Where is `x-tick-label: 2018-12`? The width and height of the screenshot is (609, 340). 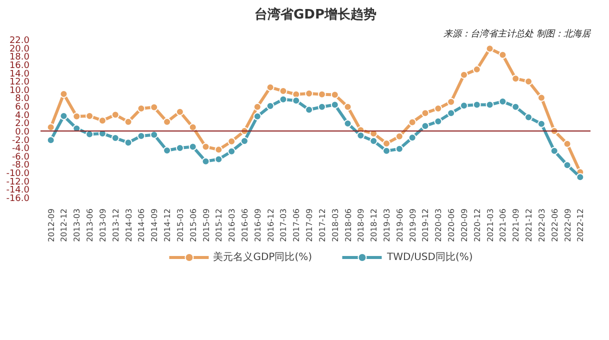 x-tick-label: 2018-12 is located at coordinates (374, 225).